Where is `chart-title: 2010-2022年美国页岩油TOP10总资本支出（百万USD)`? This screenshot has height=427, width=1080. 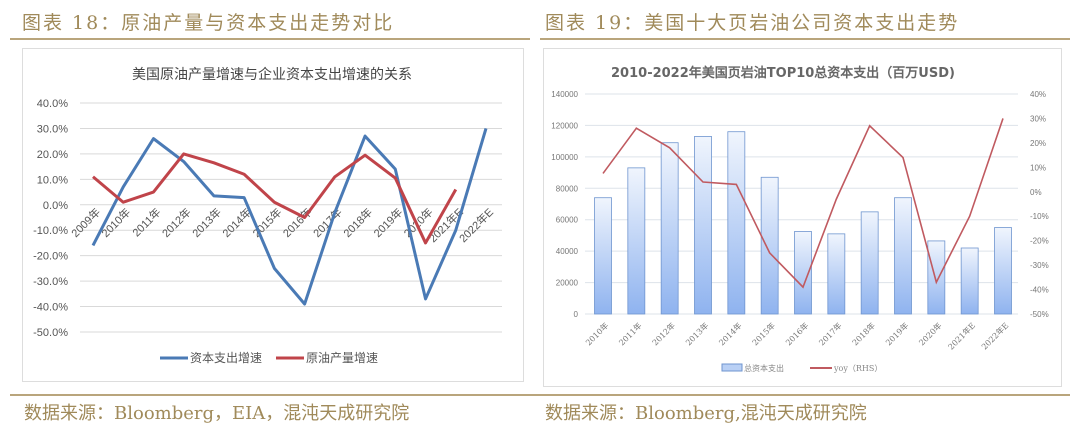
chart-title: 2010-2022年美国页岩油TOP10总资本支出（百万USD) is located at coordinates (783, 73).